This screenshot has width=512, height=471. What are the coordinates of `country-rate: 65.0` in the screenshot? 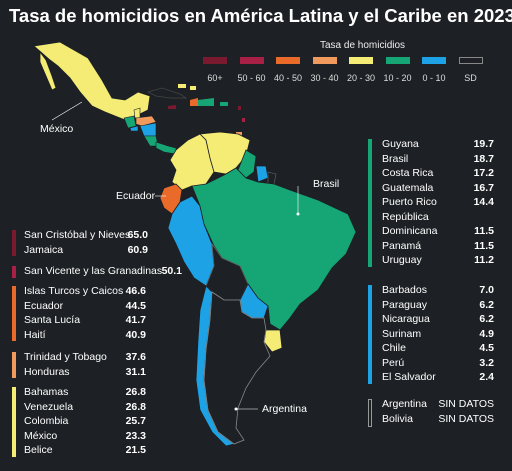 It's located at (137, 235).